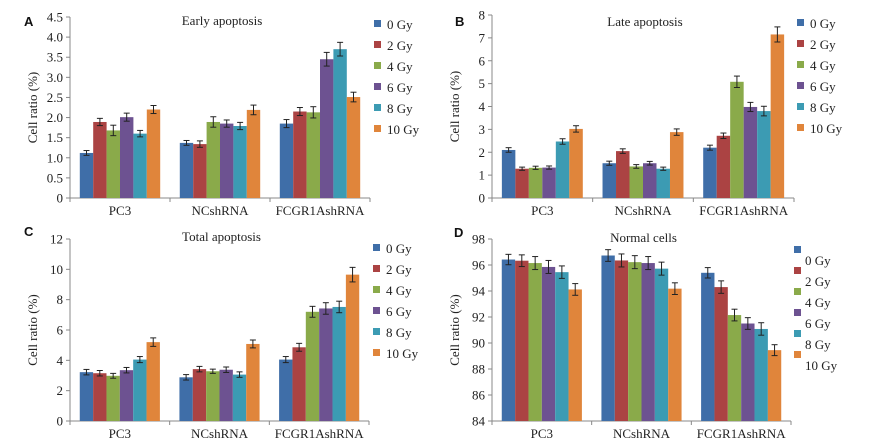  Describe the element at coordinates (535, 342) in the screenshot. I see `bar-pc3-4gy` at that location.